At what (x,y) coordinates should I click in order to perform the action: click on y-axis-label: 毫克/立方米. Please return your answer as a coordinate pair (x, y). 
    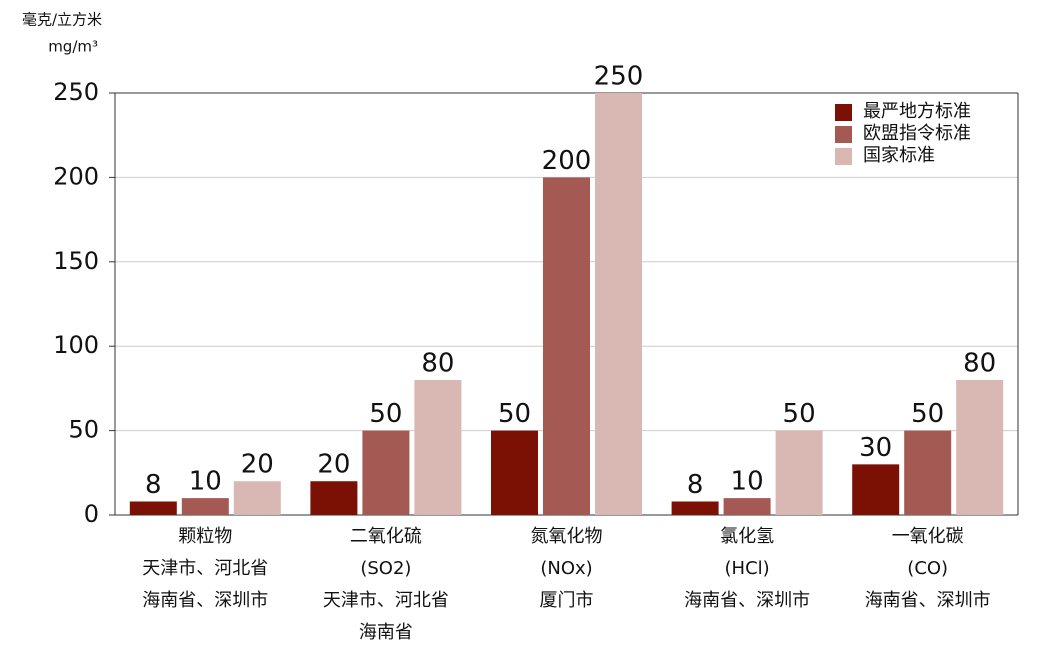
    Looking at the image, I should click on (62, 20).